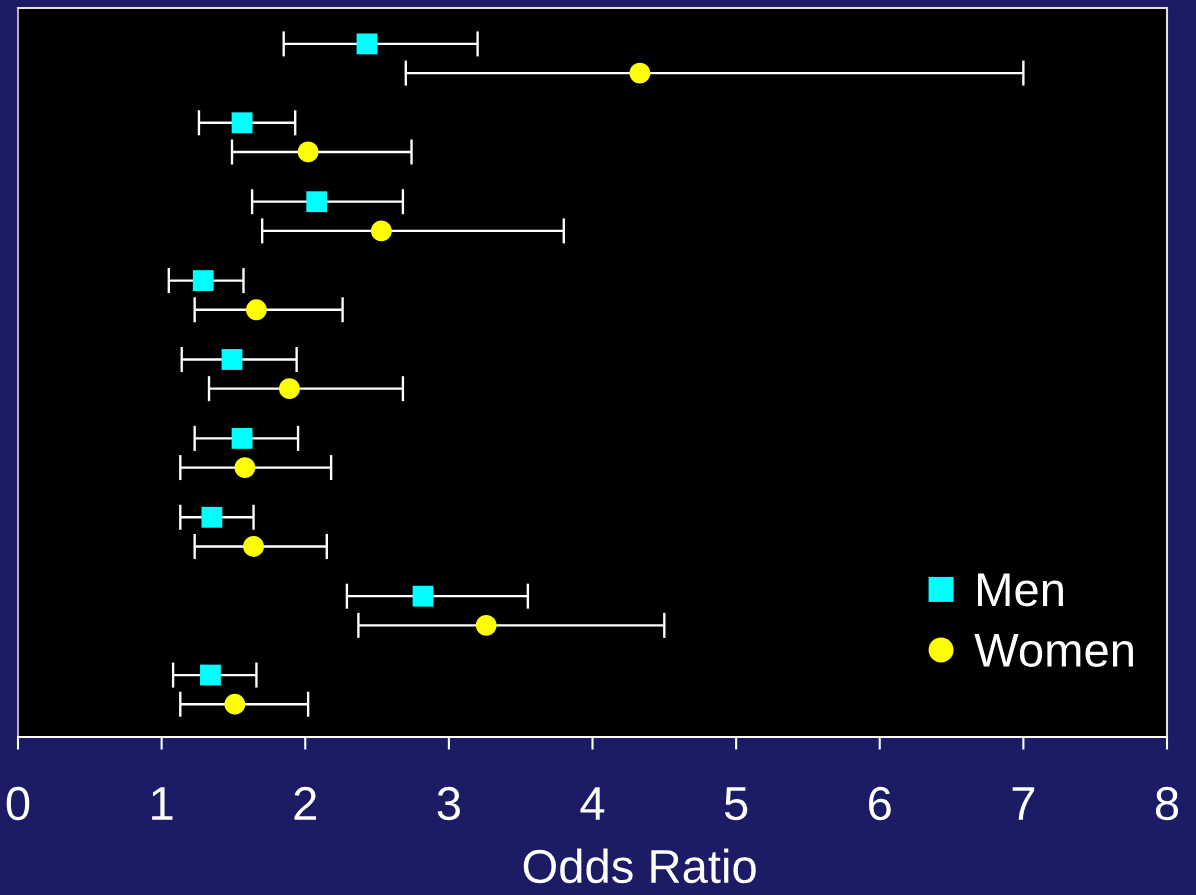 The width and height of the screenshot is (1196, 895). I want to click on legend-label: Women, so click(1053, 650).